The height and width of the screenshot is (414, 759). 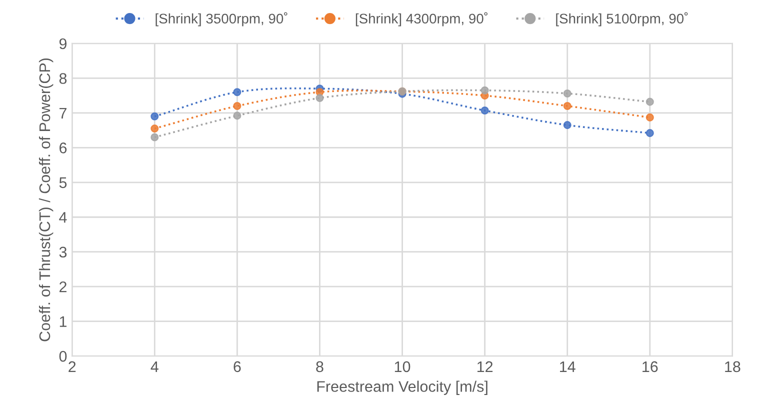 What do you see at coordinates (732, 366) in the screenshot?
I see `x-tick-label: 18` at bounding box center [732, 366].